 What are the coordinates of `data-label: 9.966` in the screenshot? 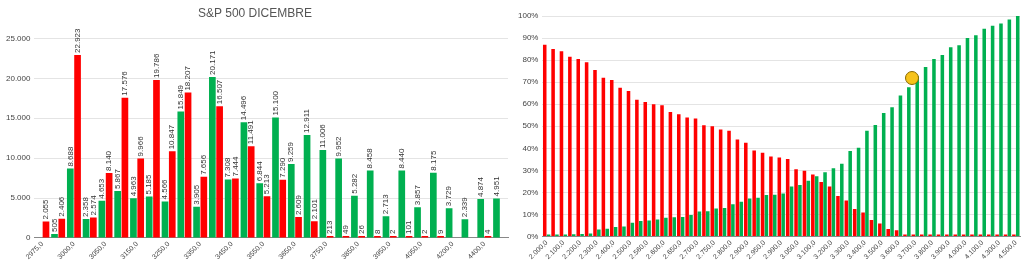 It's located at (140, 146).